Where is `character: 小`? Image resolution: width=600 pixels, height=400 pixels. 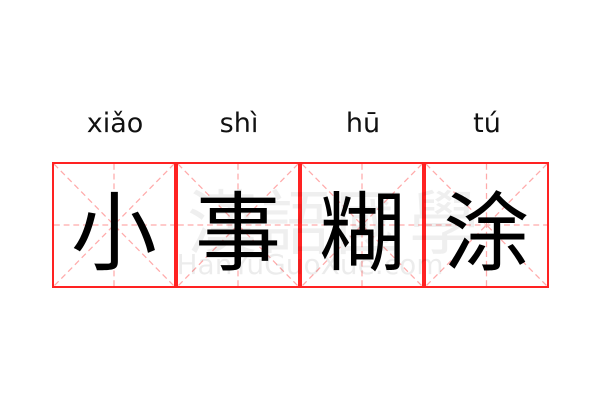
character: 小 is located at coordinates (114, 233).